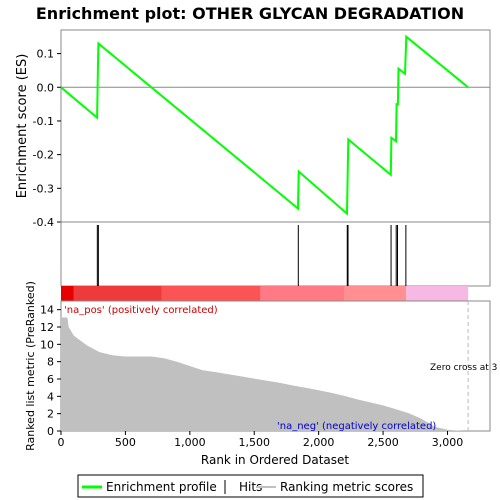 The width and height of the screenshot is (500, 500). Describe the element at coordinates (50, 362) in the screenshot. I see `metric-y-tick-label: 8` at that location.